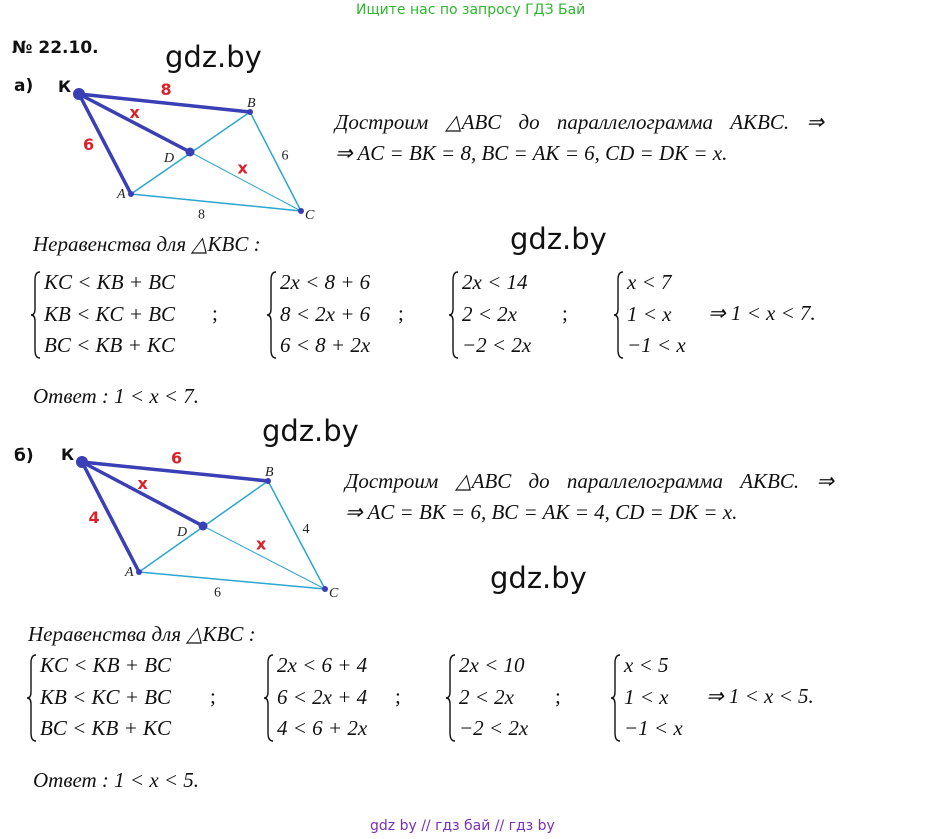 The height and width of the screenshot is (839, 944). What do you see at coordinates (322, 696) in the screenshot?
I see `system-row: 6 < 2x + 4` at bounding box center [322, 696].